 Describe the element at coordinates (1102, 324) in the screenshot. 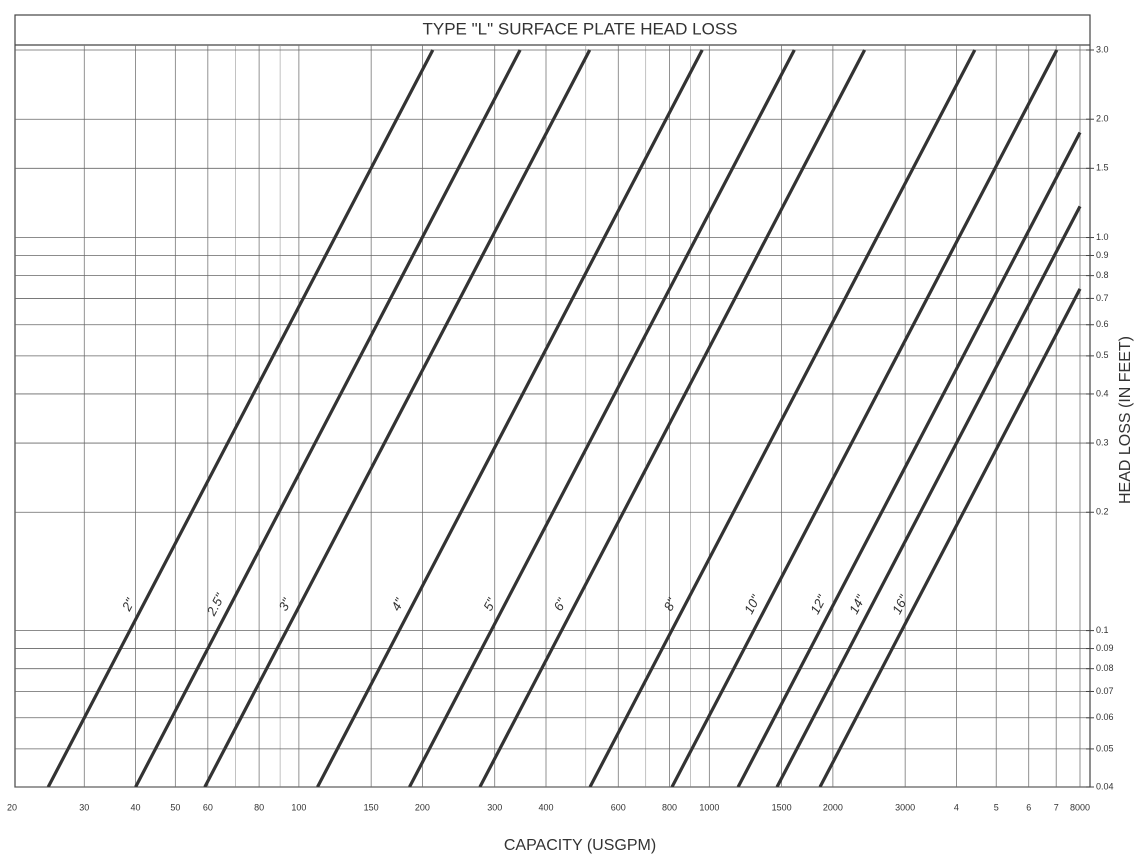

I see `y-tick-label: 0.6` at that location.